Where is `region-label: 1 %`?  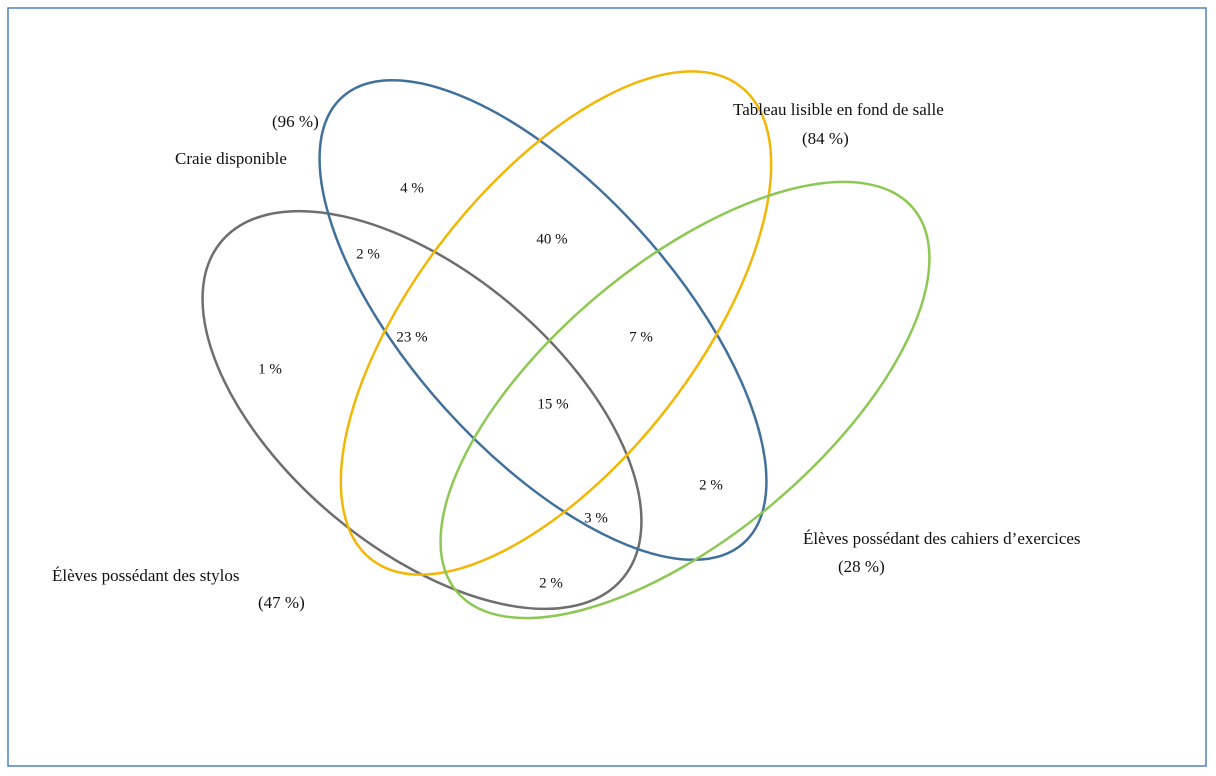 region-label: 1 % is located at coordinates (270, 369).